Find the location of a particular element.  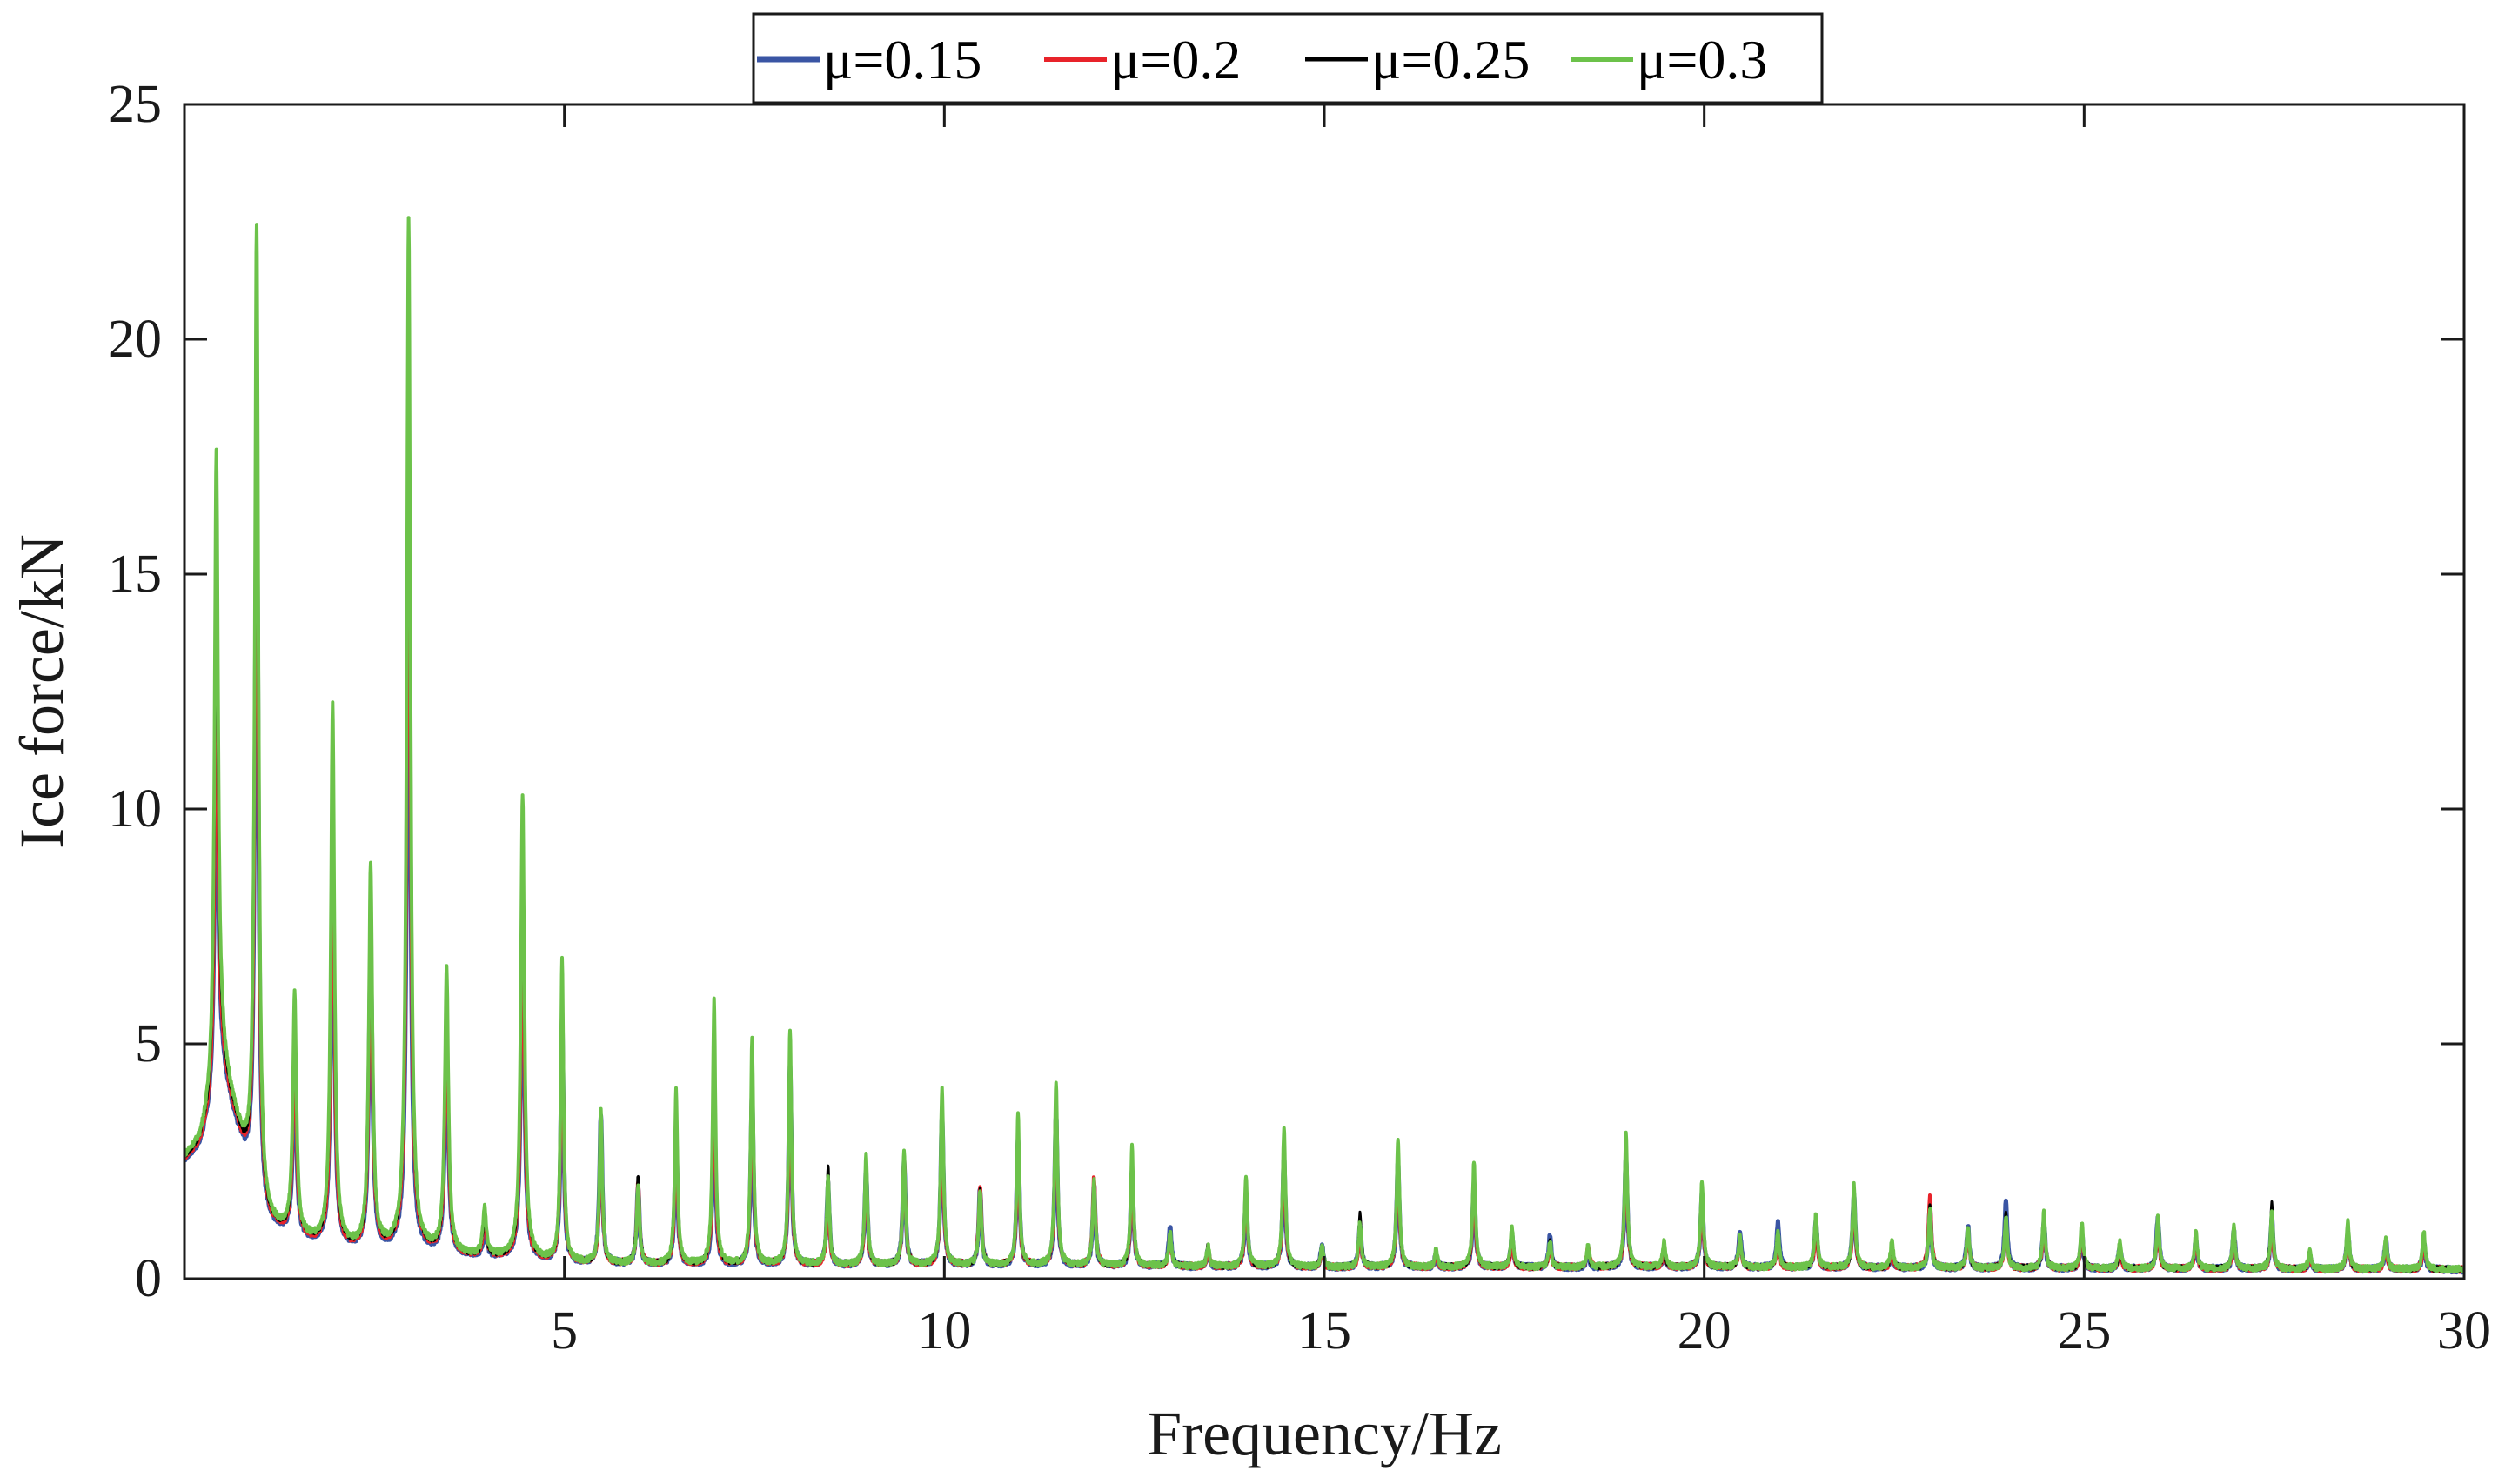

legend-label: μ=0.15 is located at coordinates (902, 60).